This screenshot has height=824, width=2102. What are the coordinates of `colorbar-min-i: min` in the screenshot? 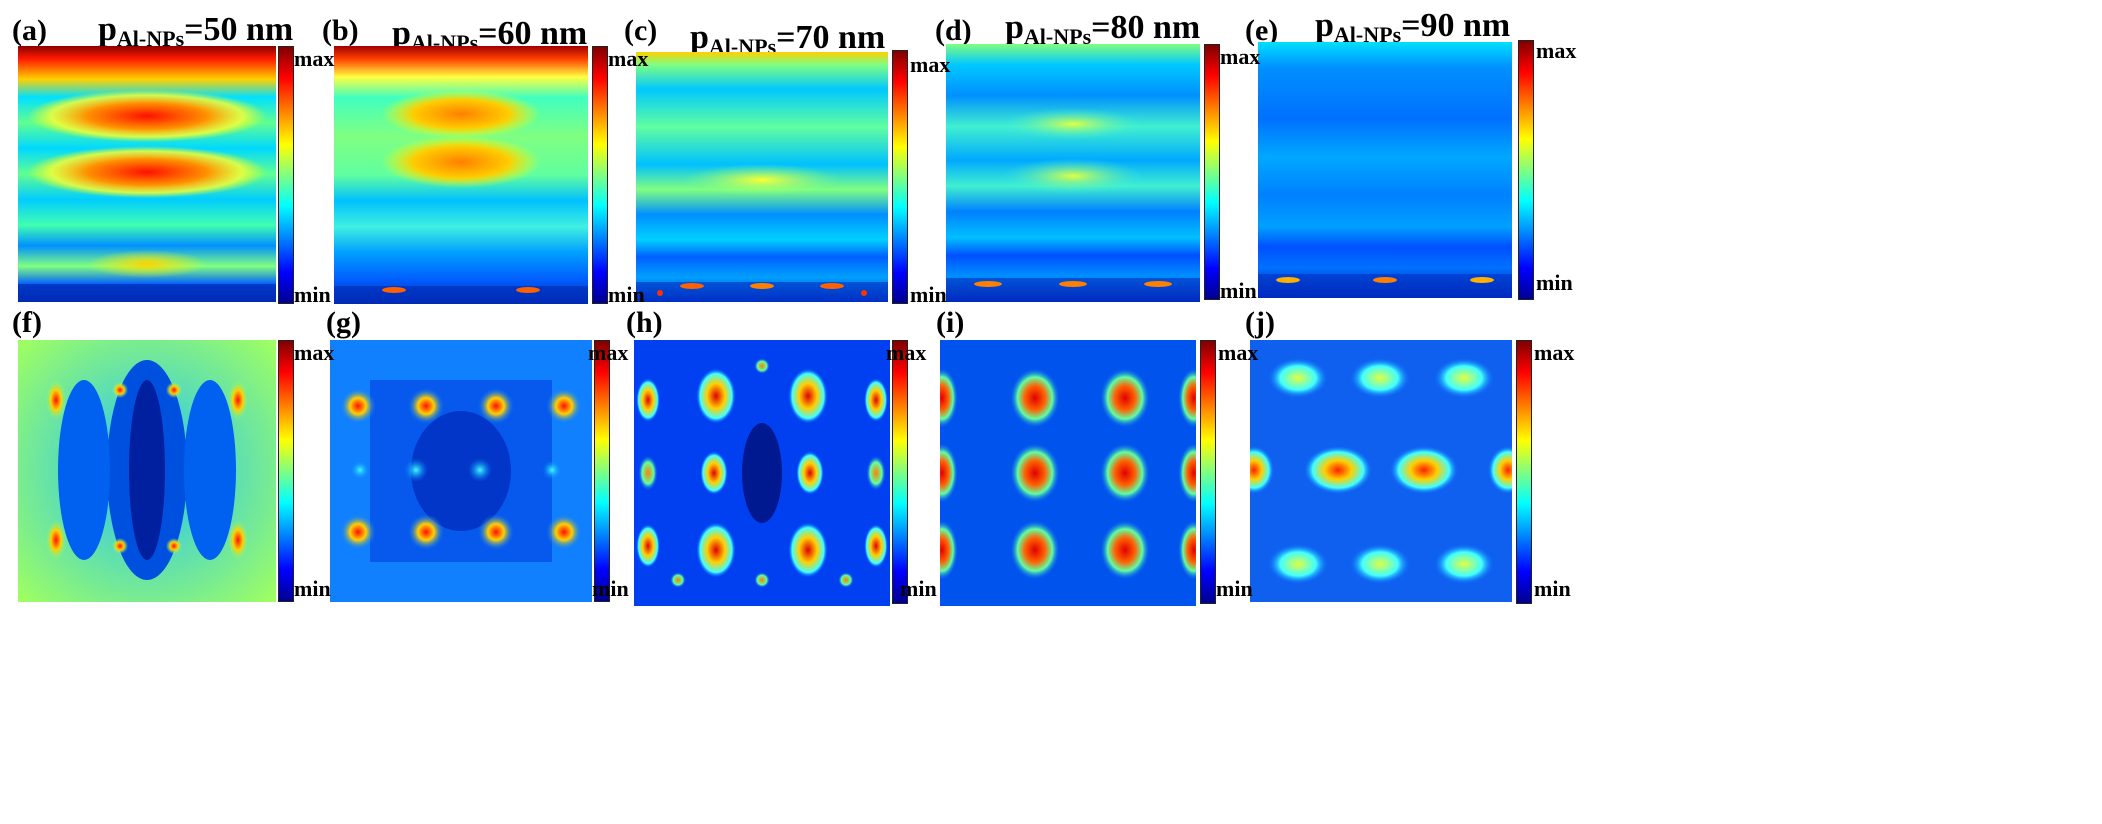 It's located at (1234, 588).